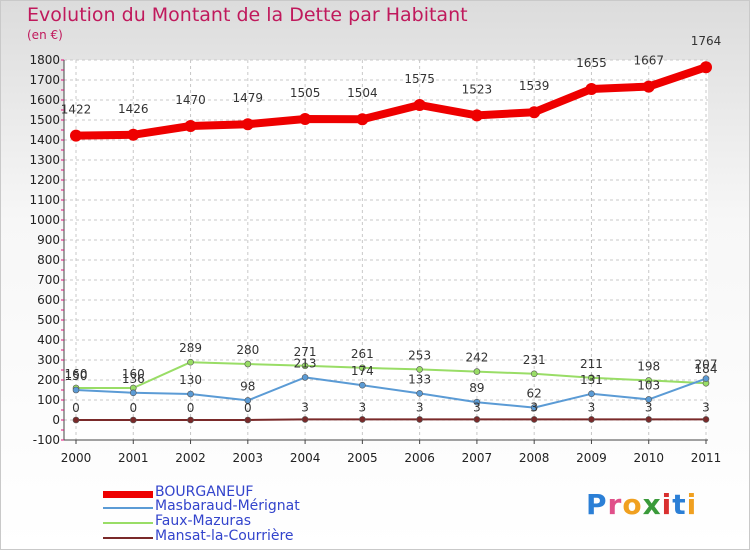 Image resolution: width=750 pixels, height=550 pixels. Describe the element at coordinates (476, 358) in the screenshot. I see `data-label-faux-mazuras: 242` at that location.